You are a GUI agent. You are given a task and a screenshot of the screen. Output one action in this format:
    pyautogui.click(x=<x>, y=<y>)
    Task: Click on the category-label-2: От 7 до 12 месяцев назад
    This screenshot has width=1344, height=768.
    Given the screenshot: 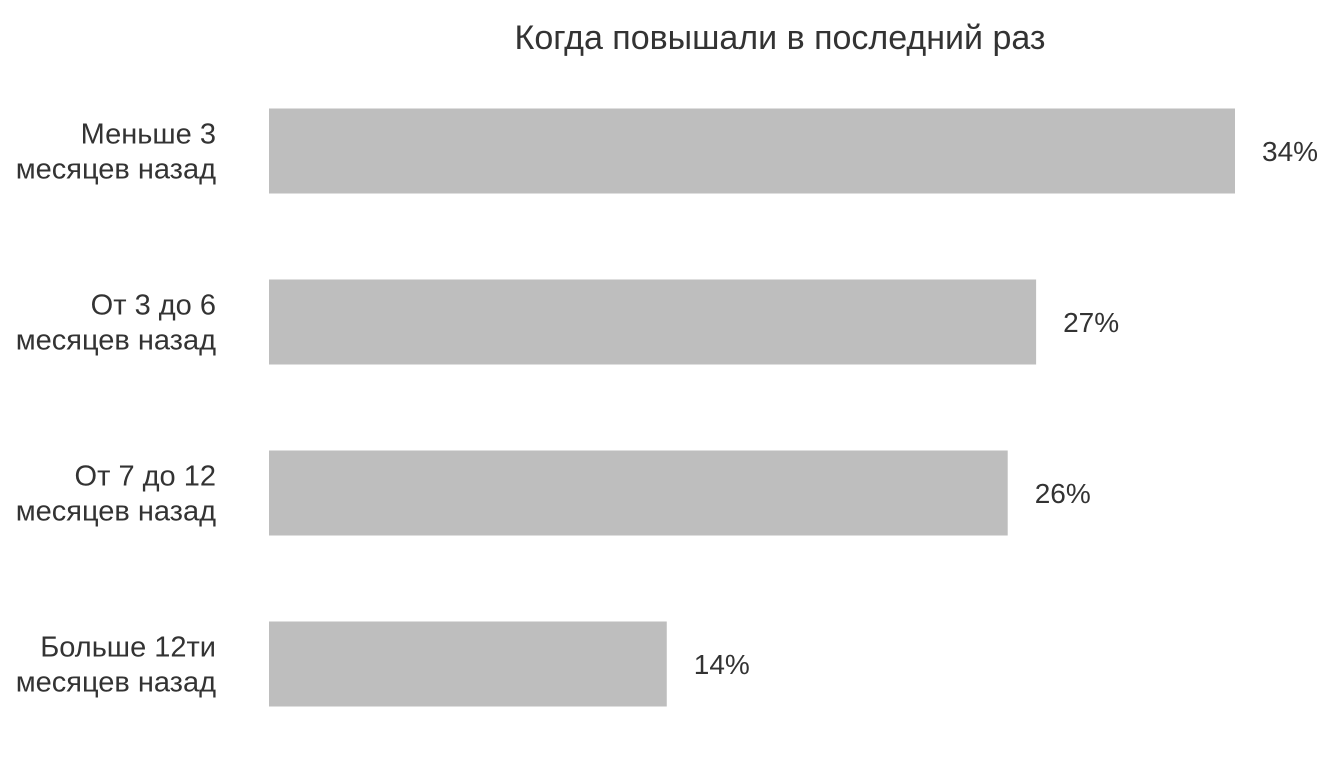 What is the action you would take?
    pyautogui.click(x=116, y=494)
    